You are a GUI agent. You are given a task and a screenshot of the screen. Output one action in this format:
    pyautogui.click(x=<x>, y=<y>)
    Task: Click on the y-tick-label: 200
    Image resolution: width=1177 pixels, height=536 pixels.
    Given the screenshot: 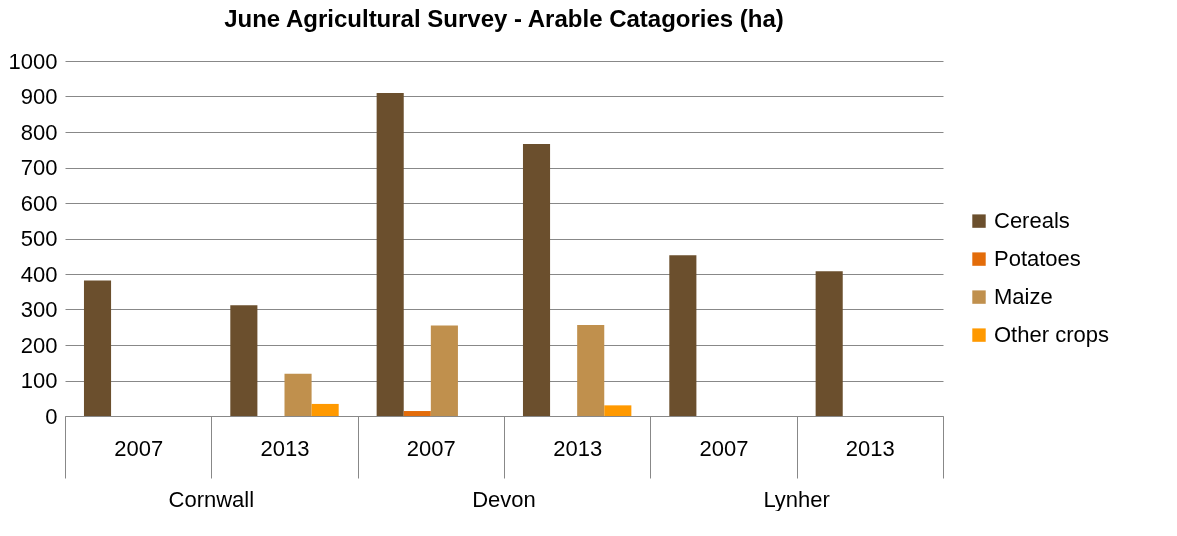 What is the action you would take?
    pyautogui.click(x=39, y=345)
    